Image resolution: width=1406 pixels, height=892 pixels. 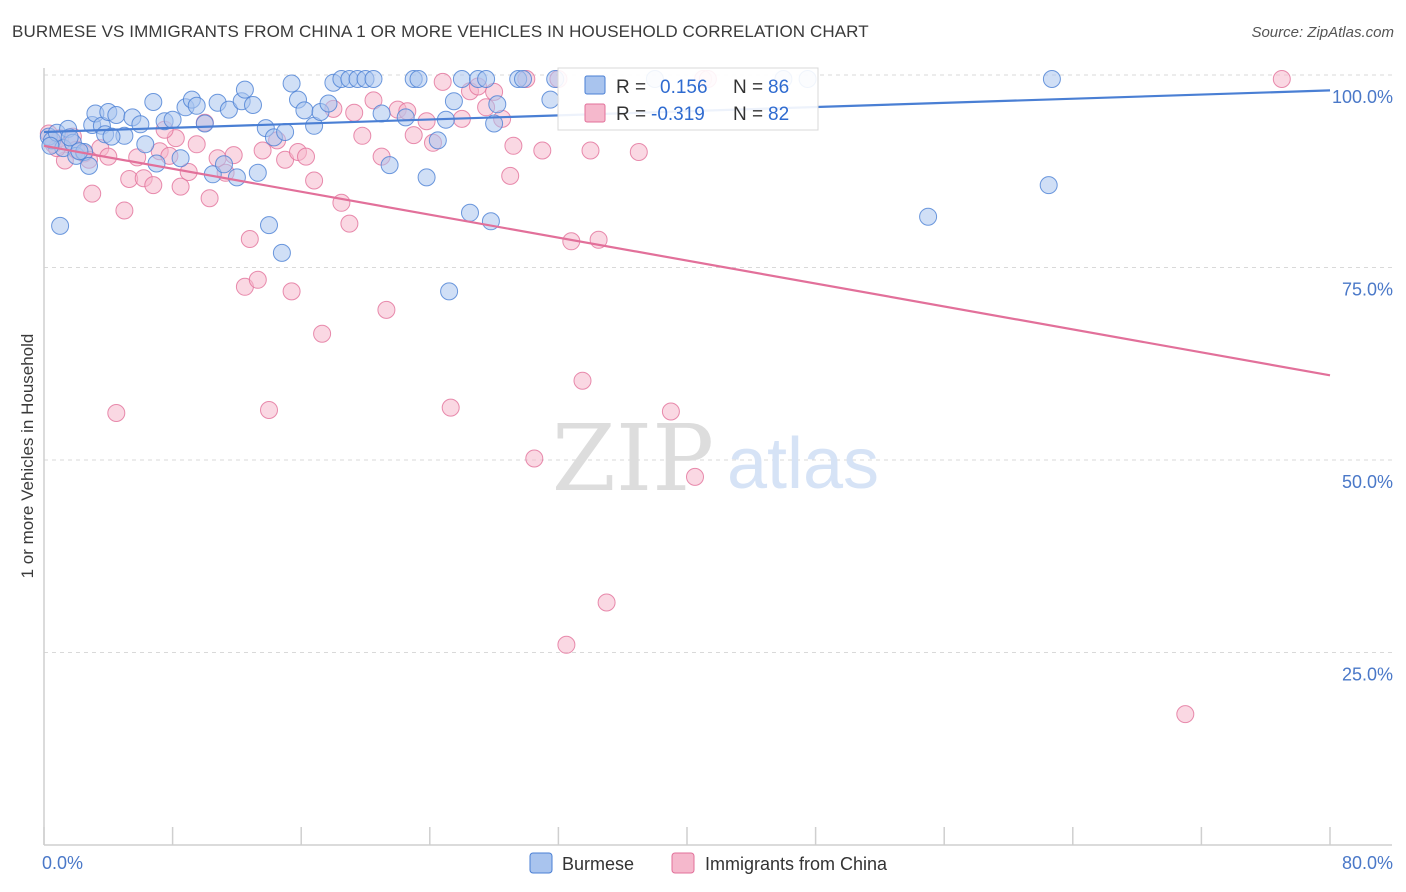 What do you see at coordinates (1367, 863) in the screenshot?
I see `x-tick-label-max: 80.0%` at bounding box center [1367, 863].